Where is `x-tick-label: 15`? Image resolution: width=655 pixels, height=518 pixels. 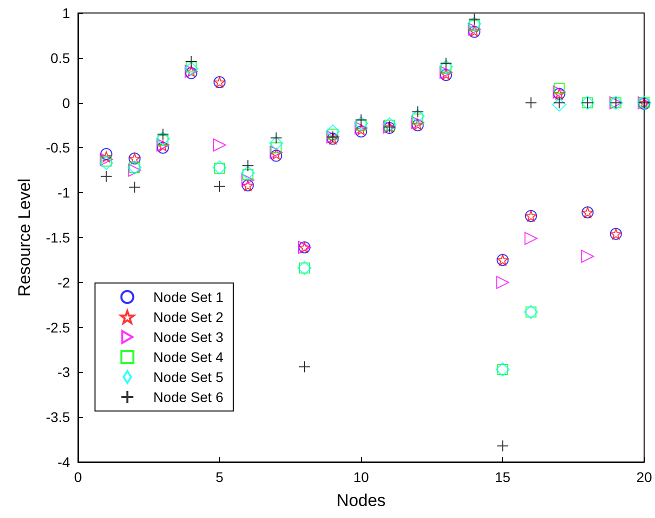 x-tick-label: 15 is located at coordinates (502, 477).